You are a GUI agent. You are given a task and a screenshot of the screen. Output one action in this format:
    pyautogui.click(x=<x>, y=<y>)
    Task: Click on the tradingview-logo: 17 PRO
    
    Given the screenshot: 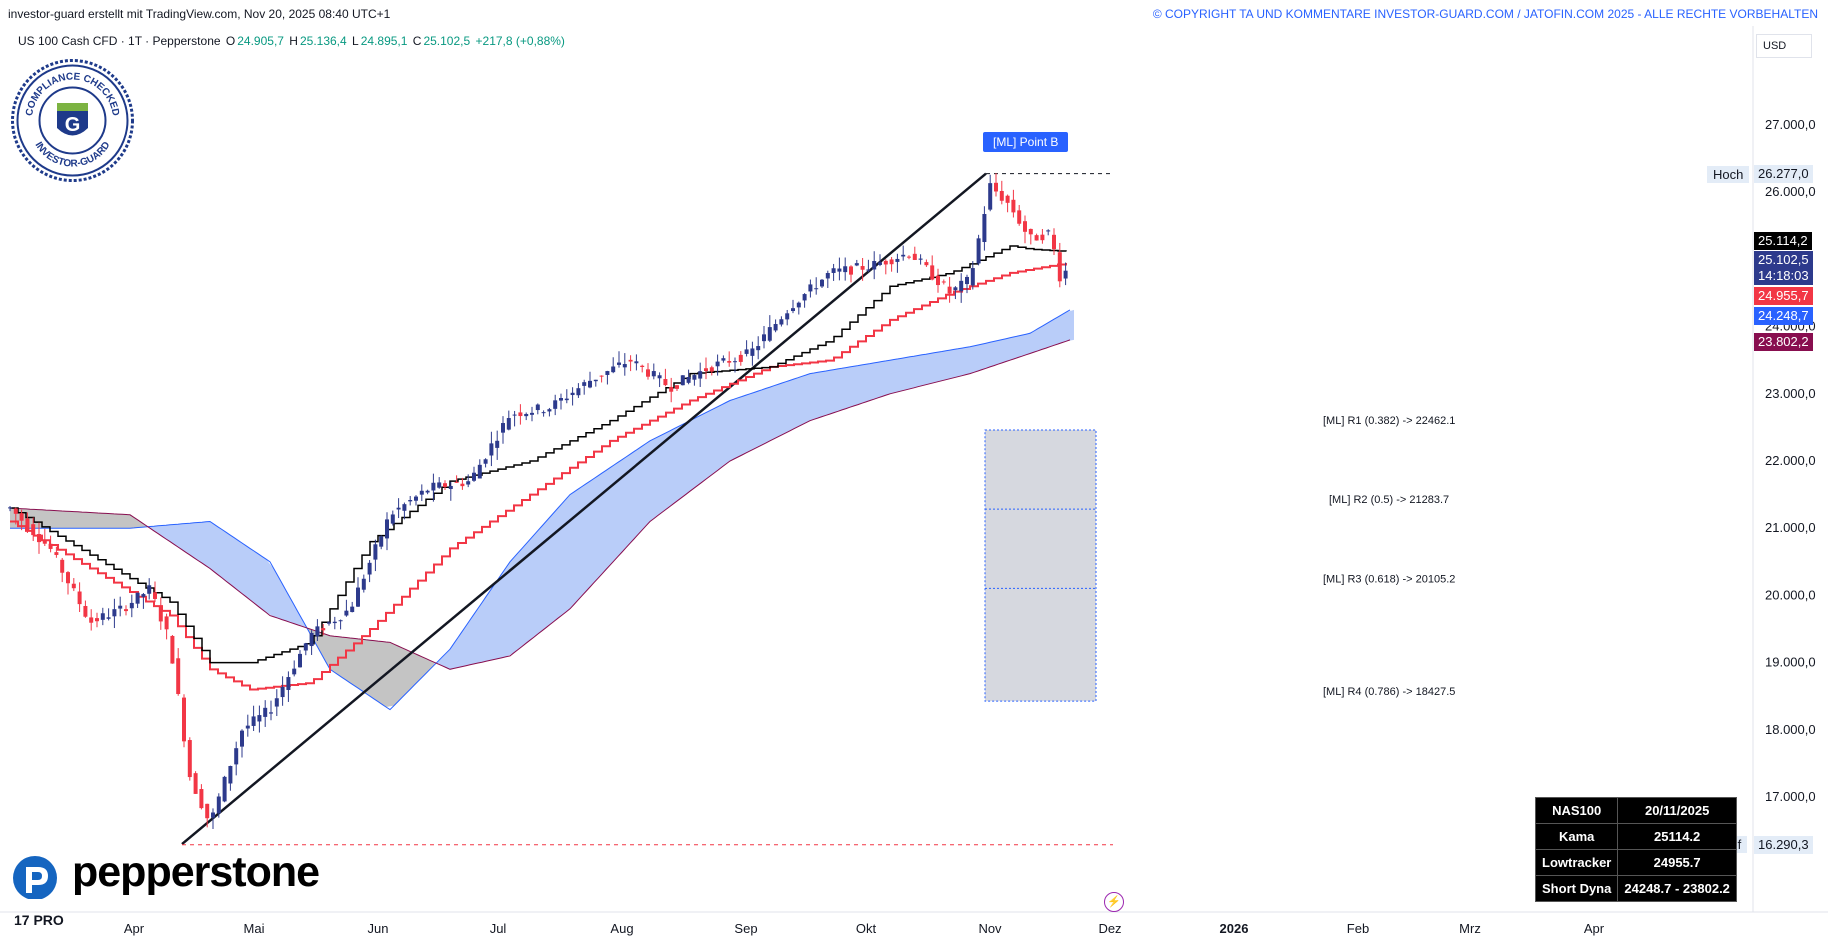 What is the action you would take?
    pyautogui.click(x=39, y=920)
    